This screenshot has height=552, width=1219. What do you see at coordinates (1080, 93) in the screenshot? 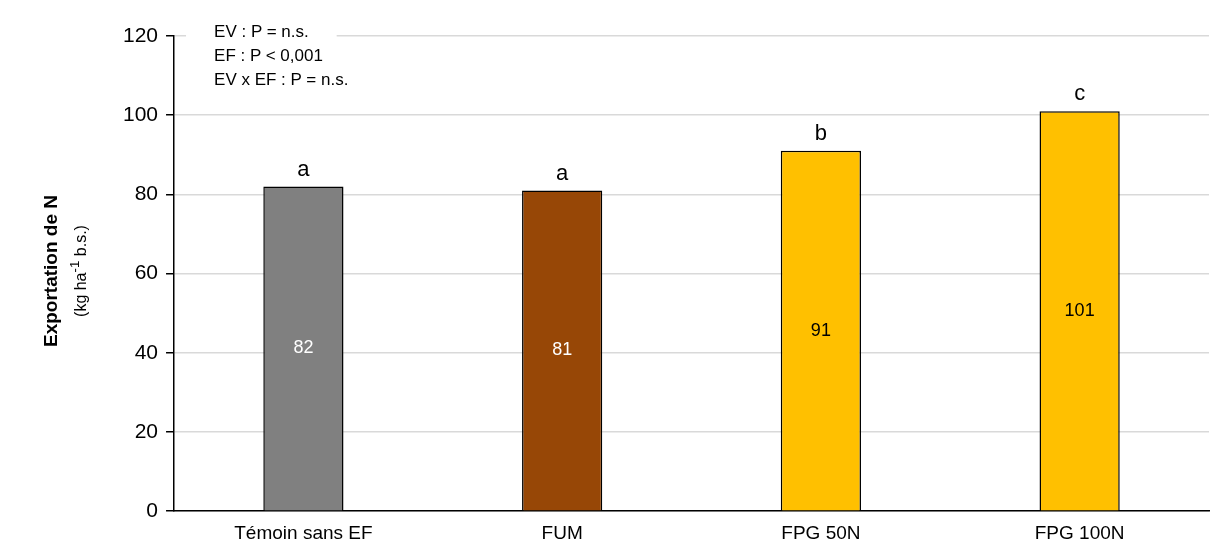
I see `annotation: c` at bounding box center [1080, 93].